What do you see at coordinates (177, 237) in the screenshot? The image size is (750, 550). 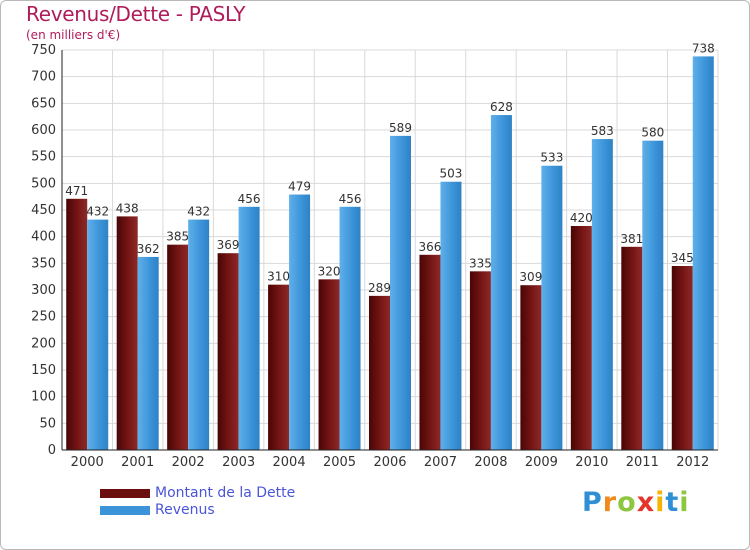 I see `value-label-debt: 385` at bounding box center [177, 237].